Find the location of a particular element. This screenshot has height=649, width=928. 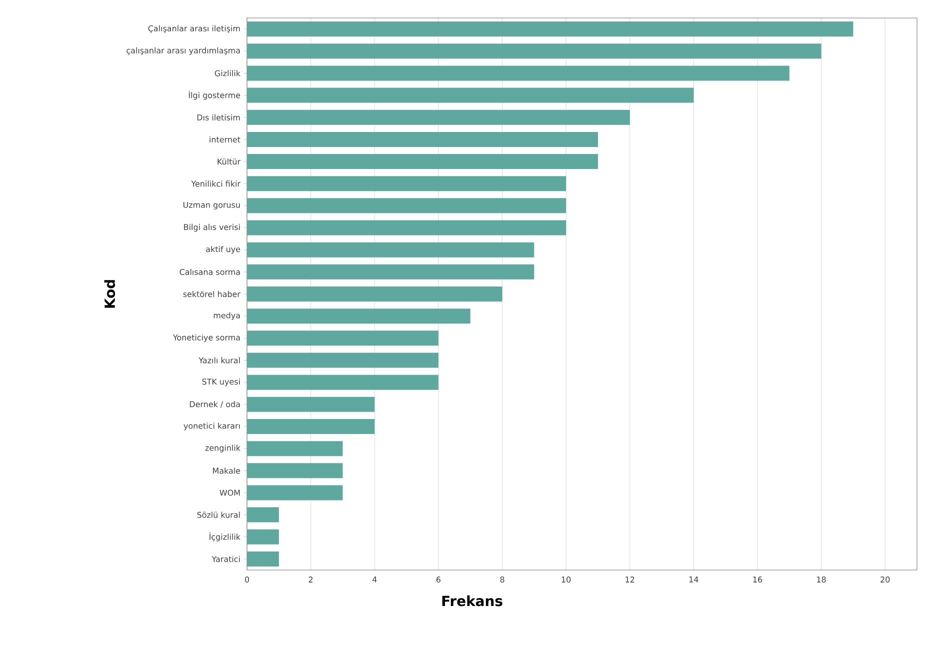

x-axis-title: Frekans is located at coordinates (472, 600).